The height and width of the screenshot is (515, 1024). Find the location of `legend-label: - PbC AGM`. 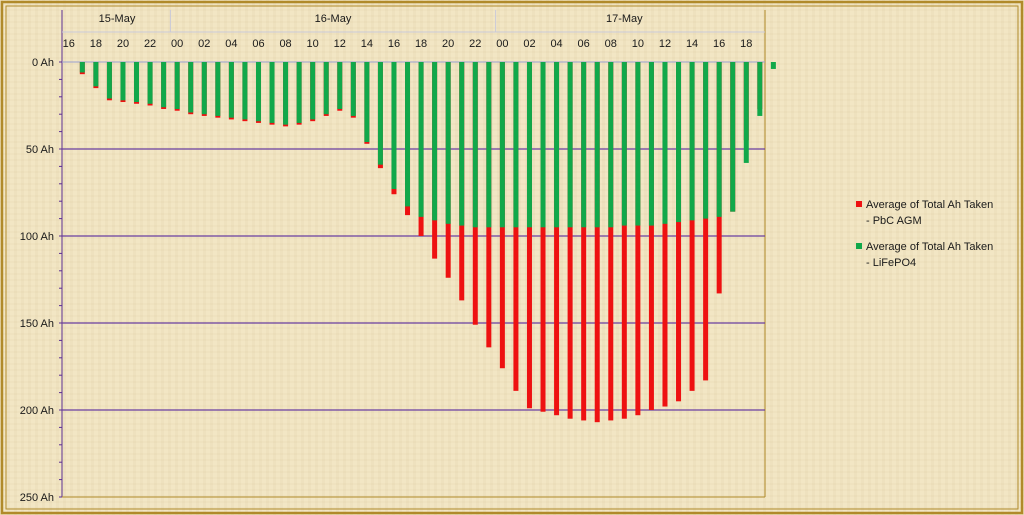

legend-label: - PbC AGM is located at coordinates (894, 221).